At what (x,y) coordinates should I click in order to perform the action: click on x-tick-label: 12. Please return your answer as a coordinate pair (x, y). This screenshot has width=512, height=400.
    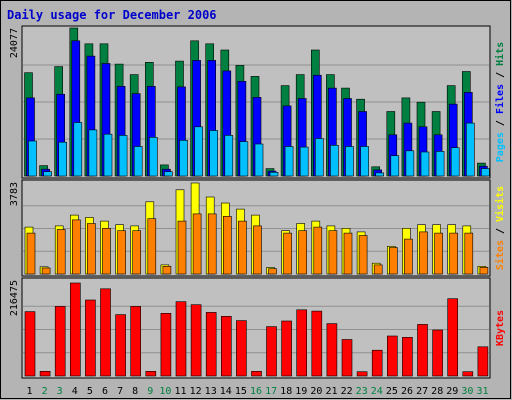
    Looking at the image, I should click on (196, 391).